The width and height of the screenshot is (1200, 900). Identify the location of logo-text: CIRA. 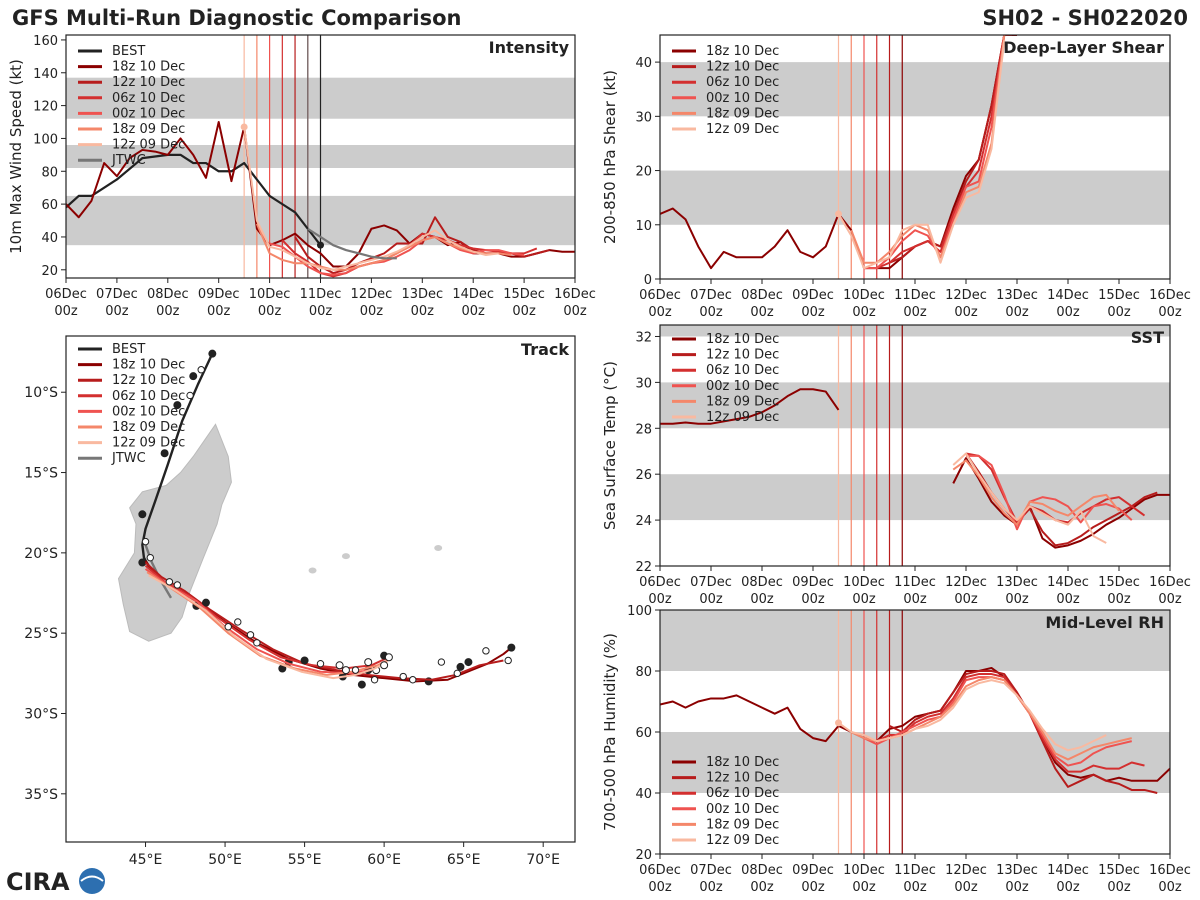
(38, 882).